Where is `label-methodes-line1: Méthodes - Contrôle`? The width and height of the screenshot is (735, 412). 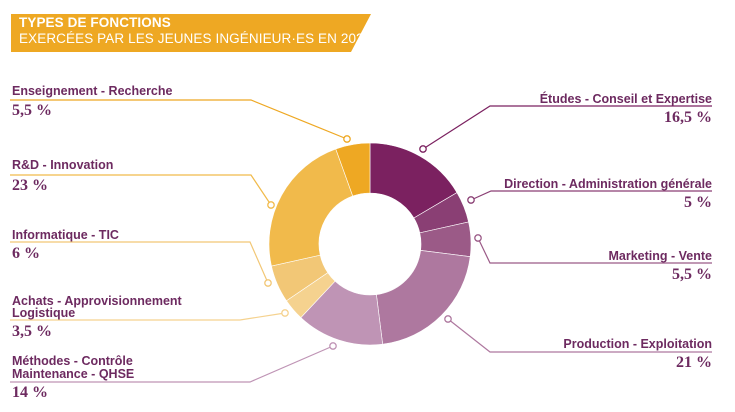
label-methodes-line1: Méthodes - Contrôle is located at coordinates (72, 361).